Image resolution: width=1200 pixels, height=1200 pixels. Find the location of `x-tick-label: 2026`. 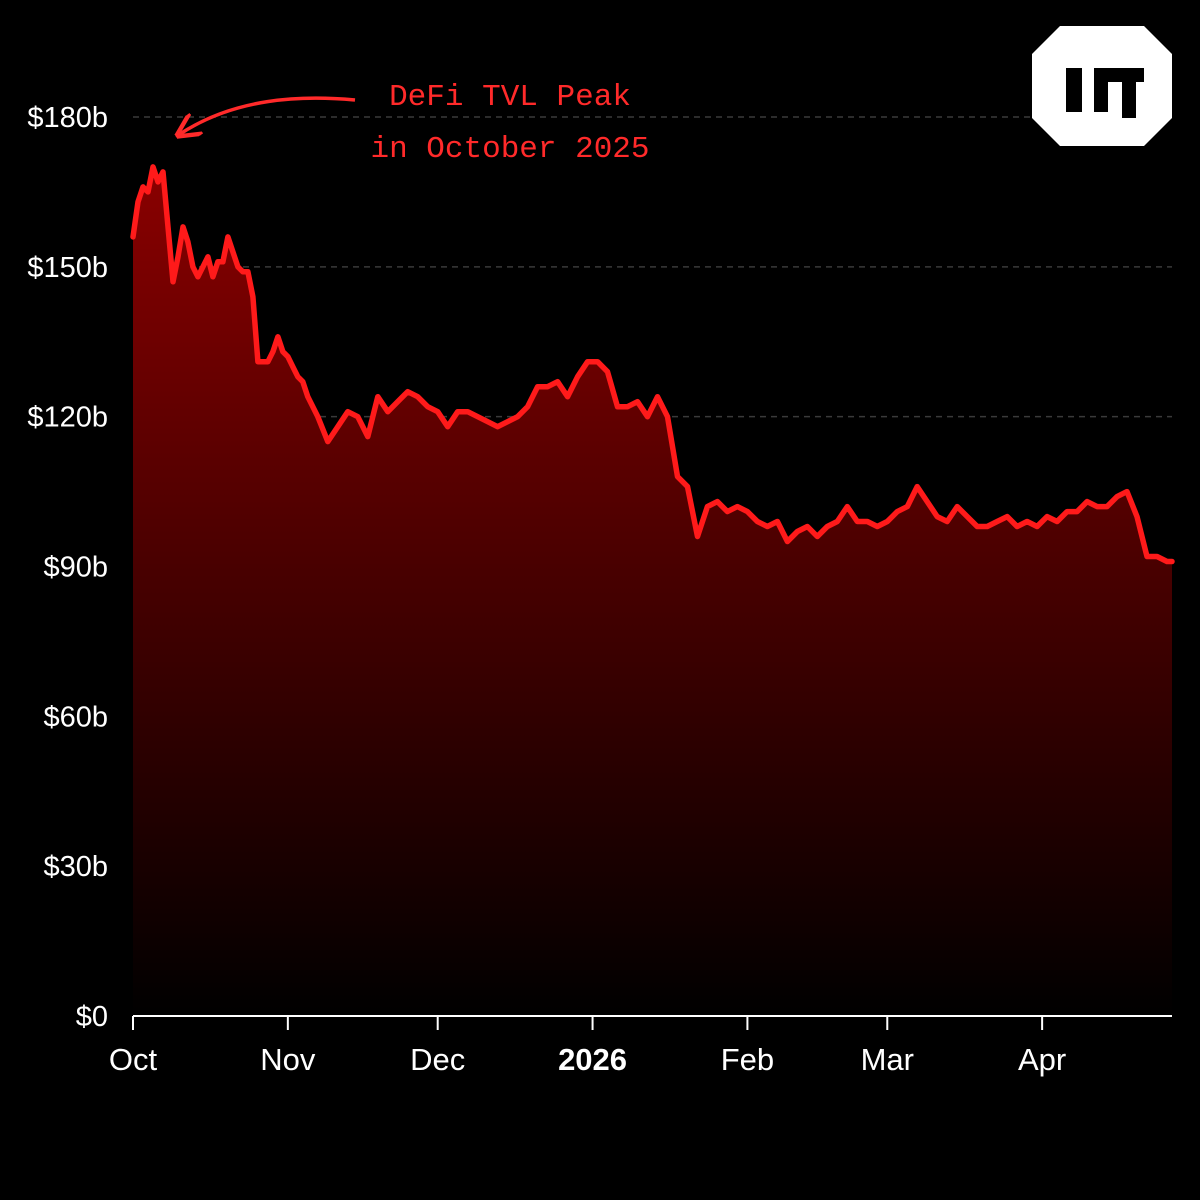

x-tick-label: 2026 is located at coordinates (592, 1059).